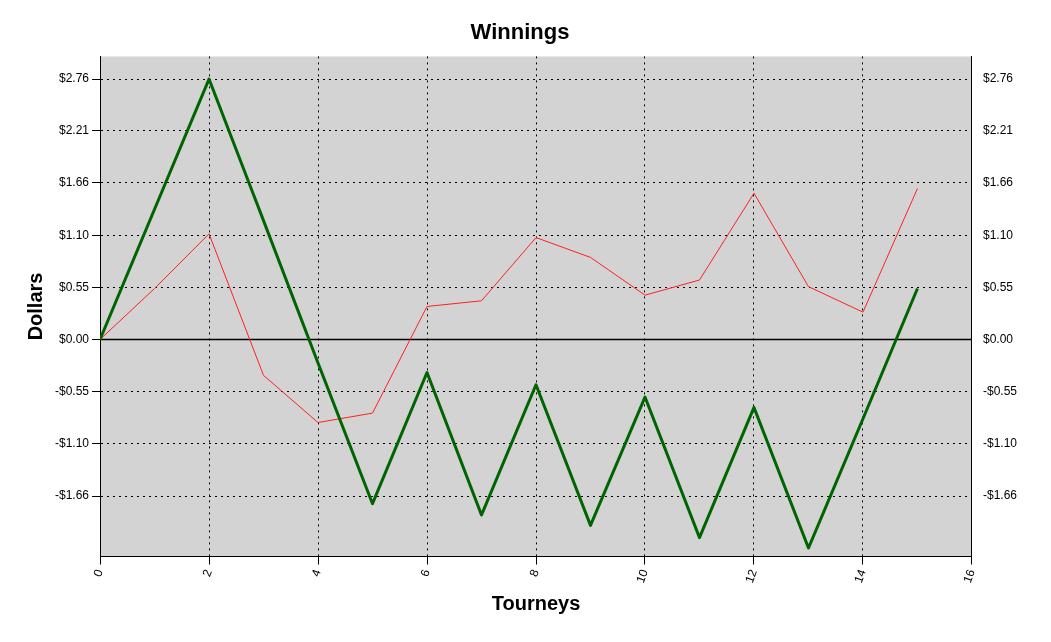  What do you see at coordinates (34, 306) in the screenshot?
I see `y-axis-title: Dollars` at bounding box center [34, 306].